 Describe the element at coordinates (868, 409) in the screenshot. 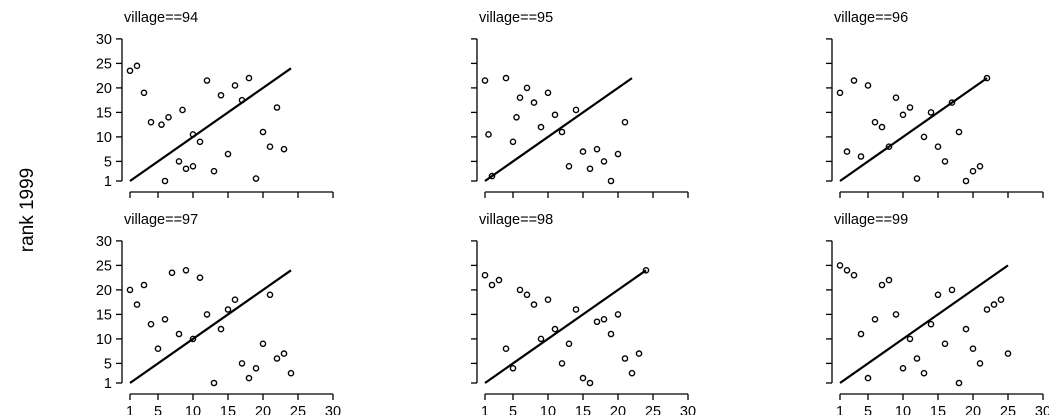

I see `x-tick-label: 5` at that location.